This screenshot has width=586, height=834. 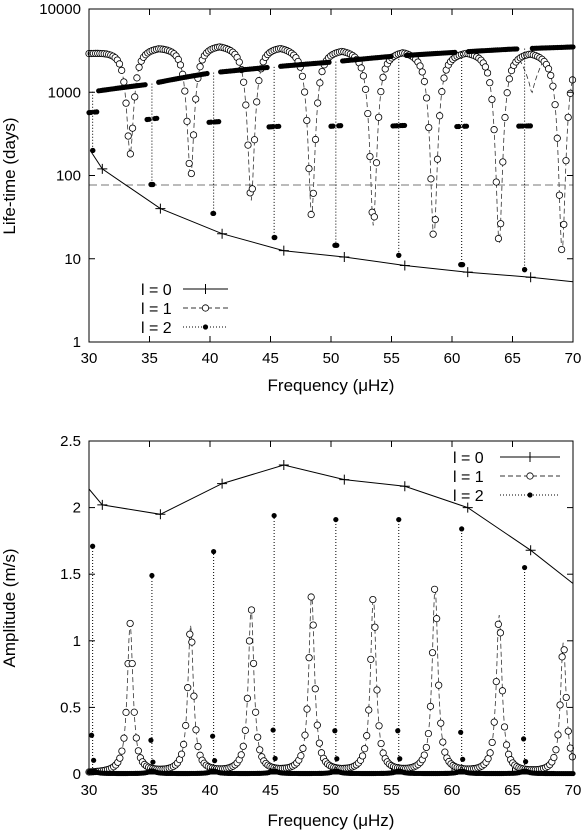 I want to click on x-tick-label: 70, so click(x=573, y=358).